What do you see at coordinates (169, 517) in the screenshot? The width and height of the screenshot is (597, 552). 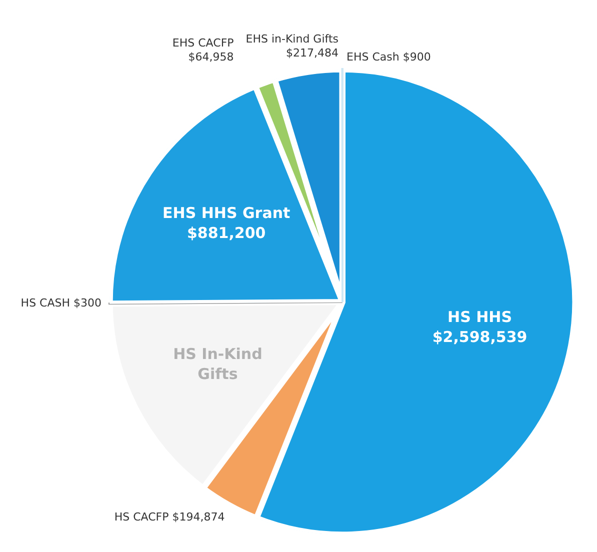 I see `slice-label: HS CACFP $194,874` at bounding box center [169, 517].